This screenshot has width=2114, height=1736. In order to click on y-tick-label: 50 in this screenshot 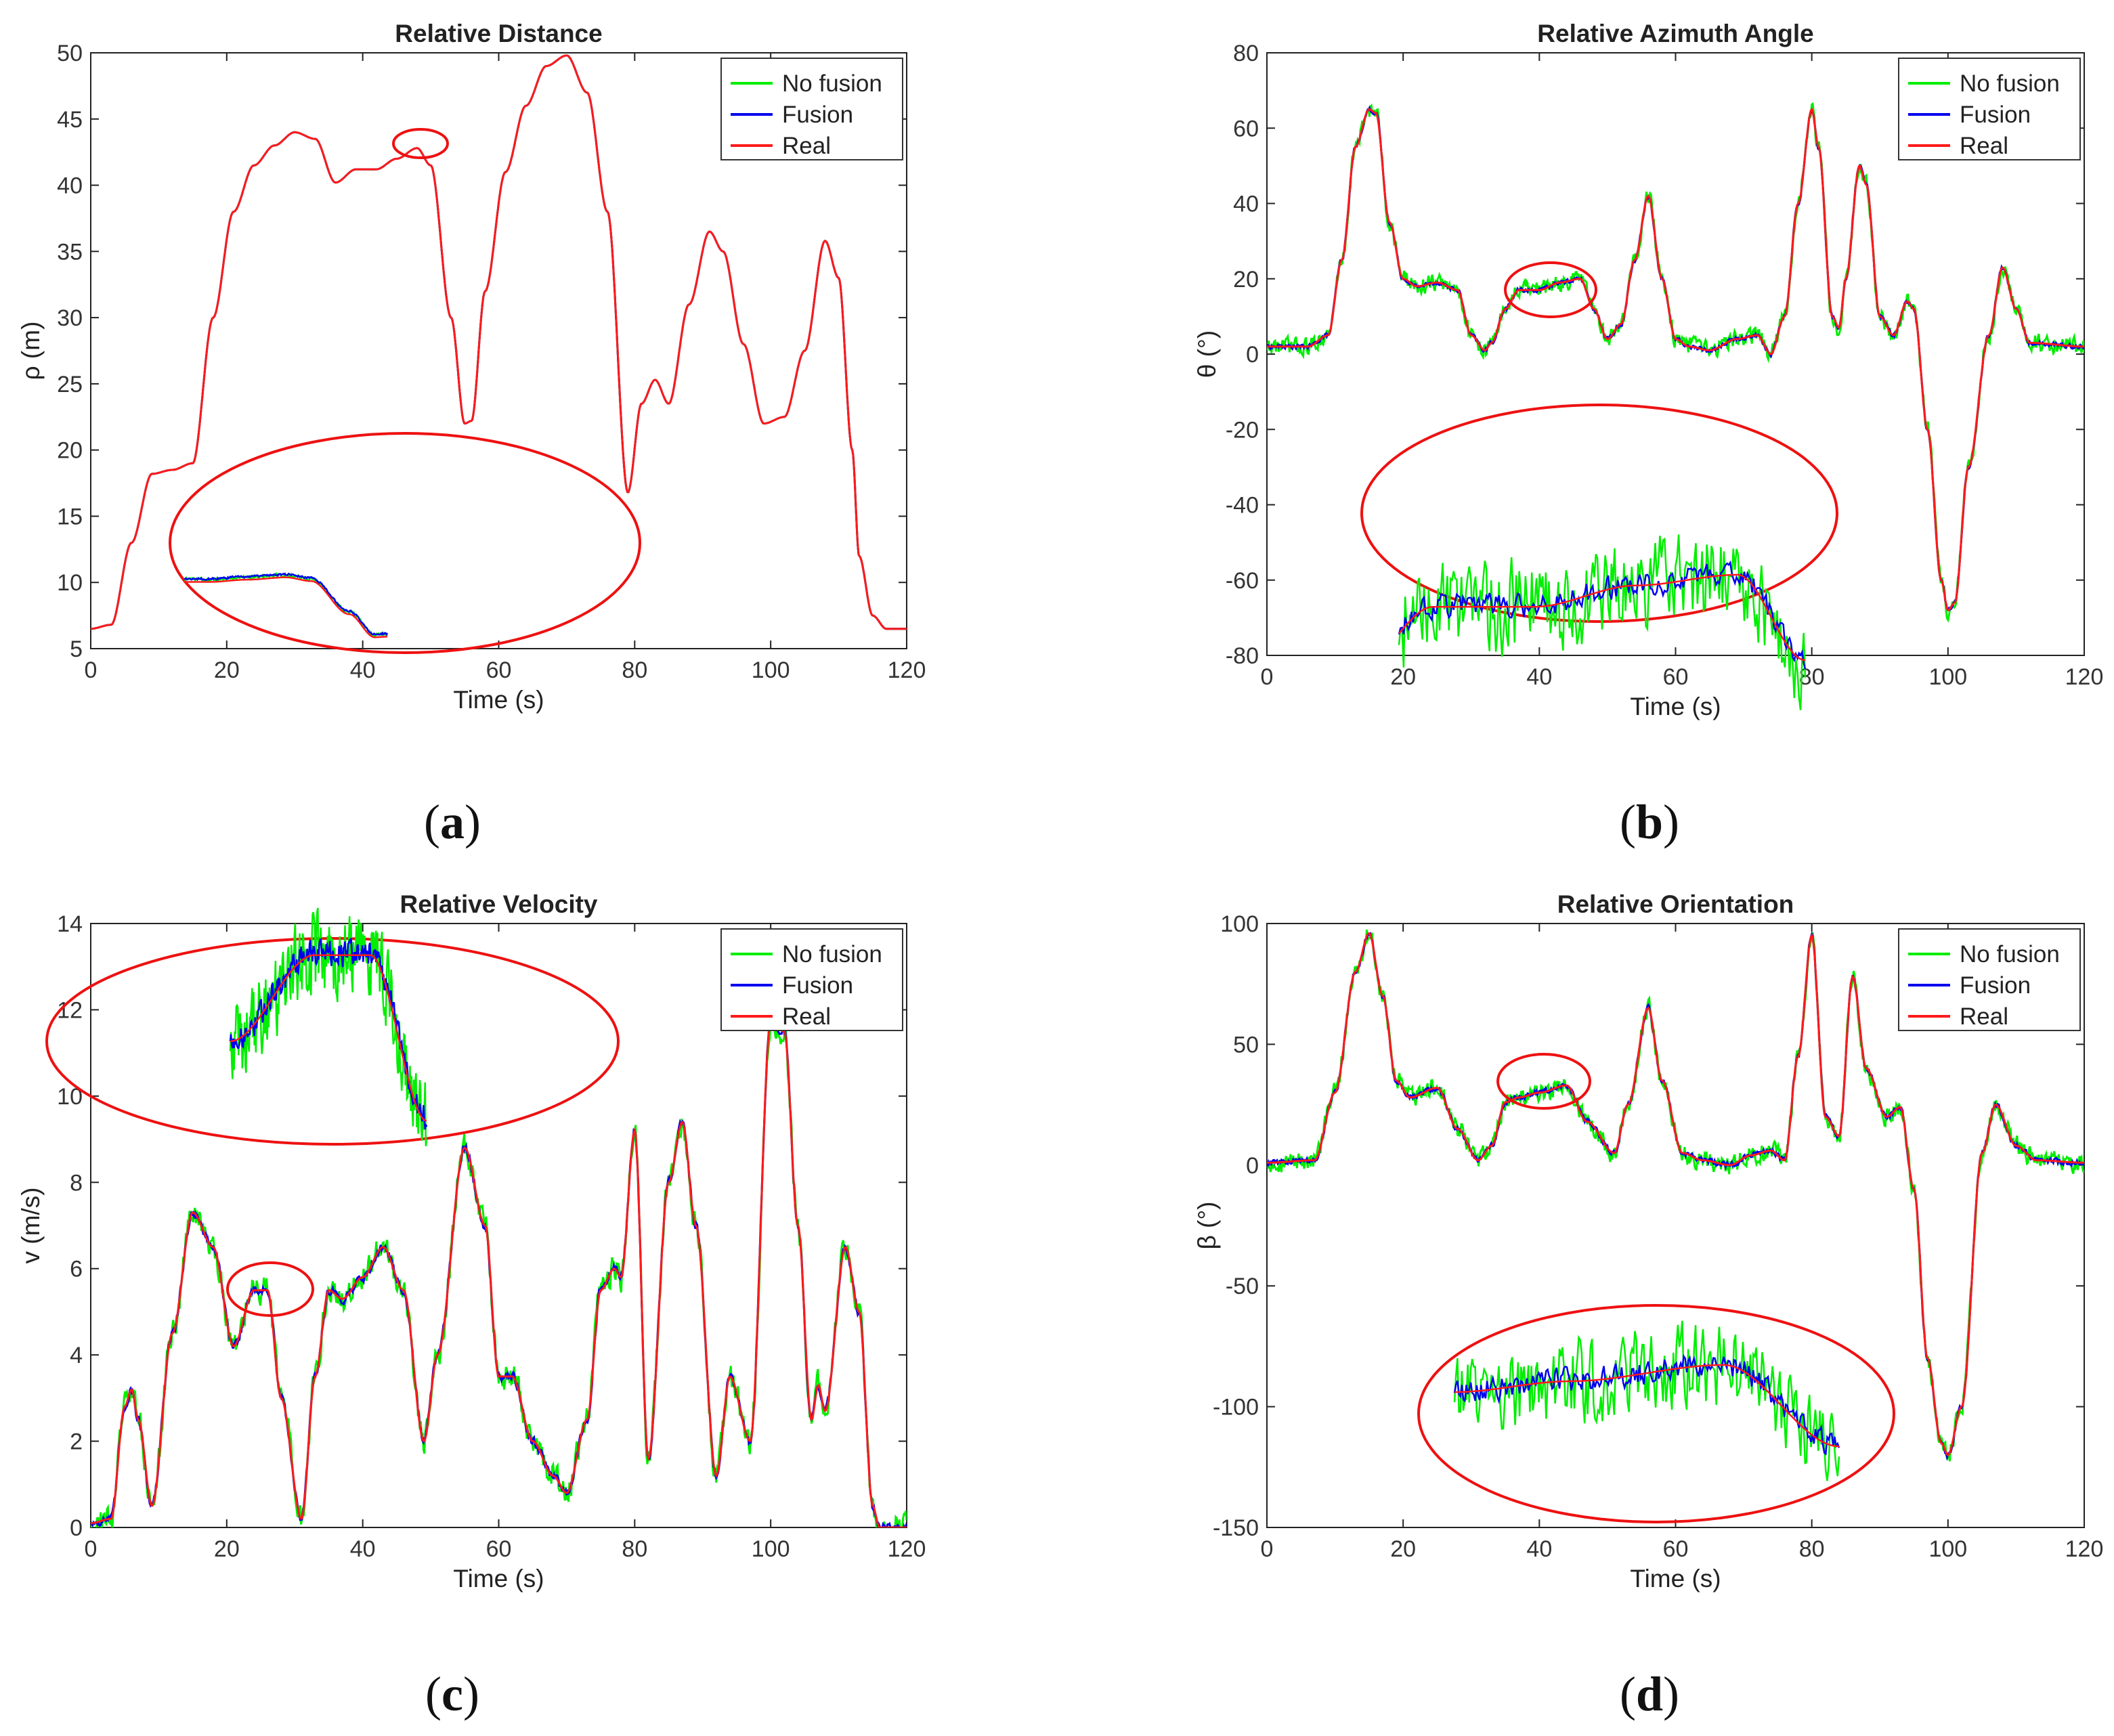, I will do `click(70, 53)`.